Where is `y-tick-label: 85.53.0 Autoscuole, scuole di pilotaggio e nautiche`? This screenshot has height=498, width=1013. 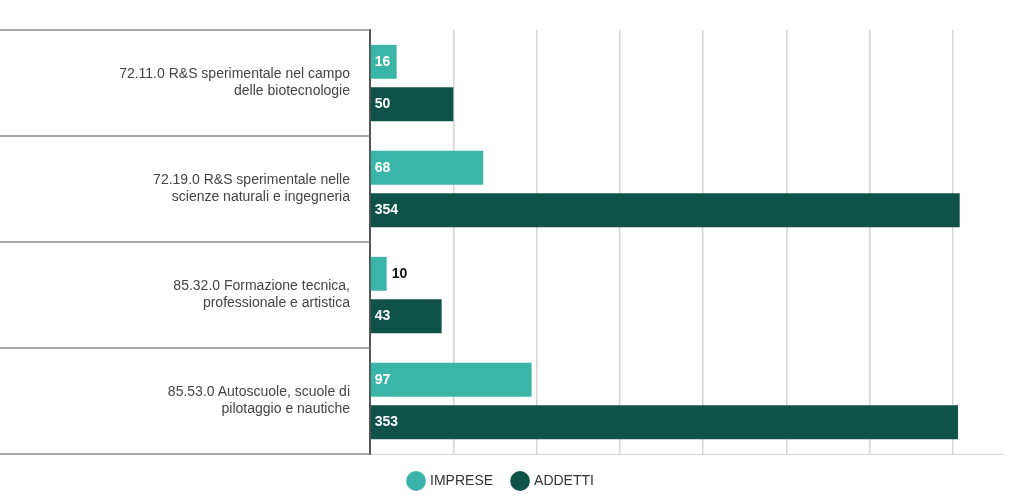 y-tick-label: 85.53.0 Autoscuole, scuole di pilotaggio e nautiche is located at coordinates (259, 400).